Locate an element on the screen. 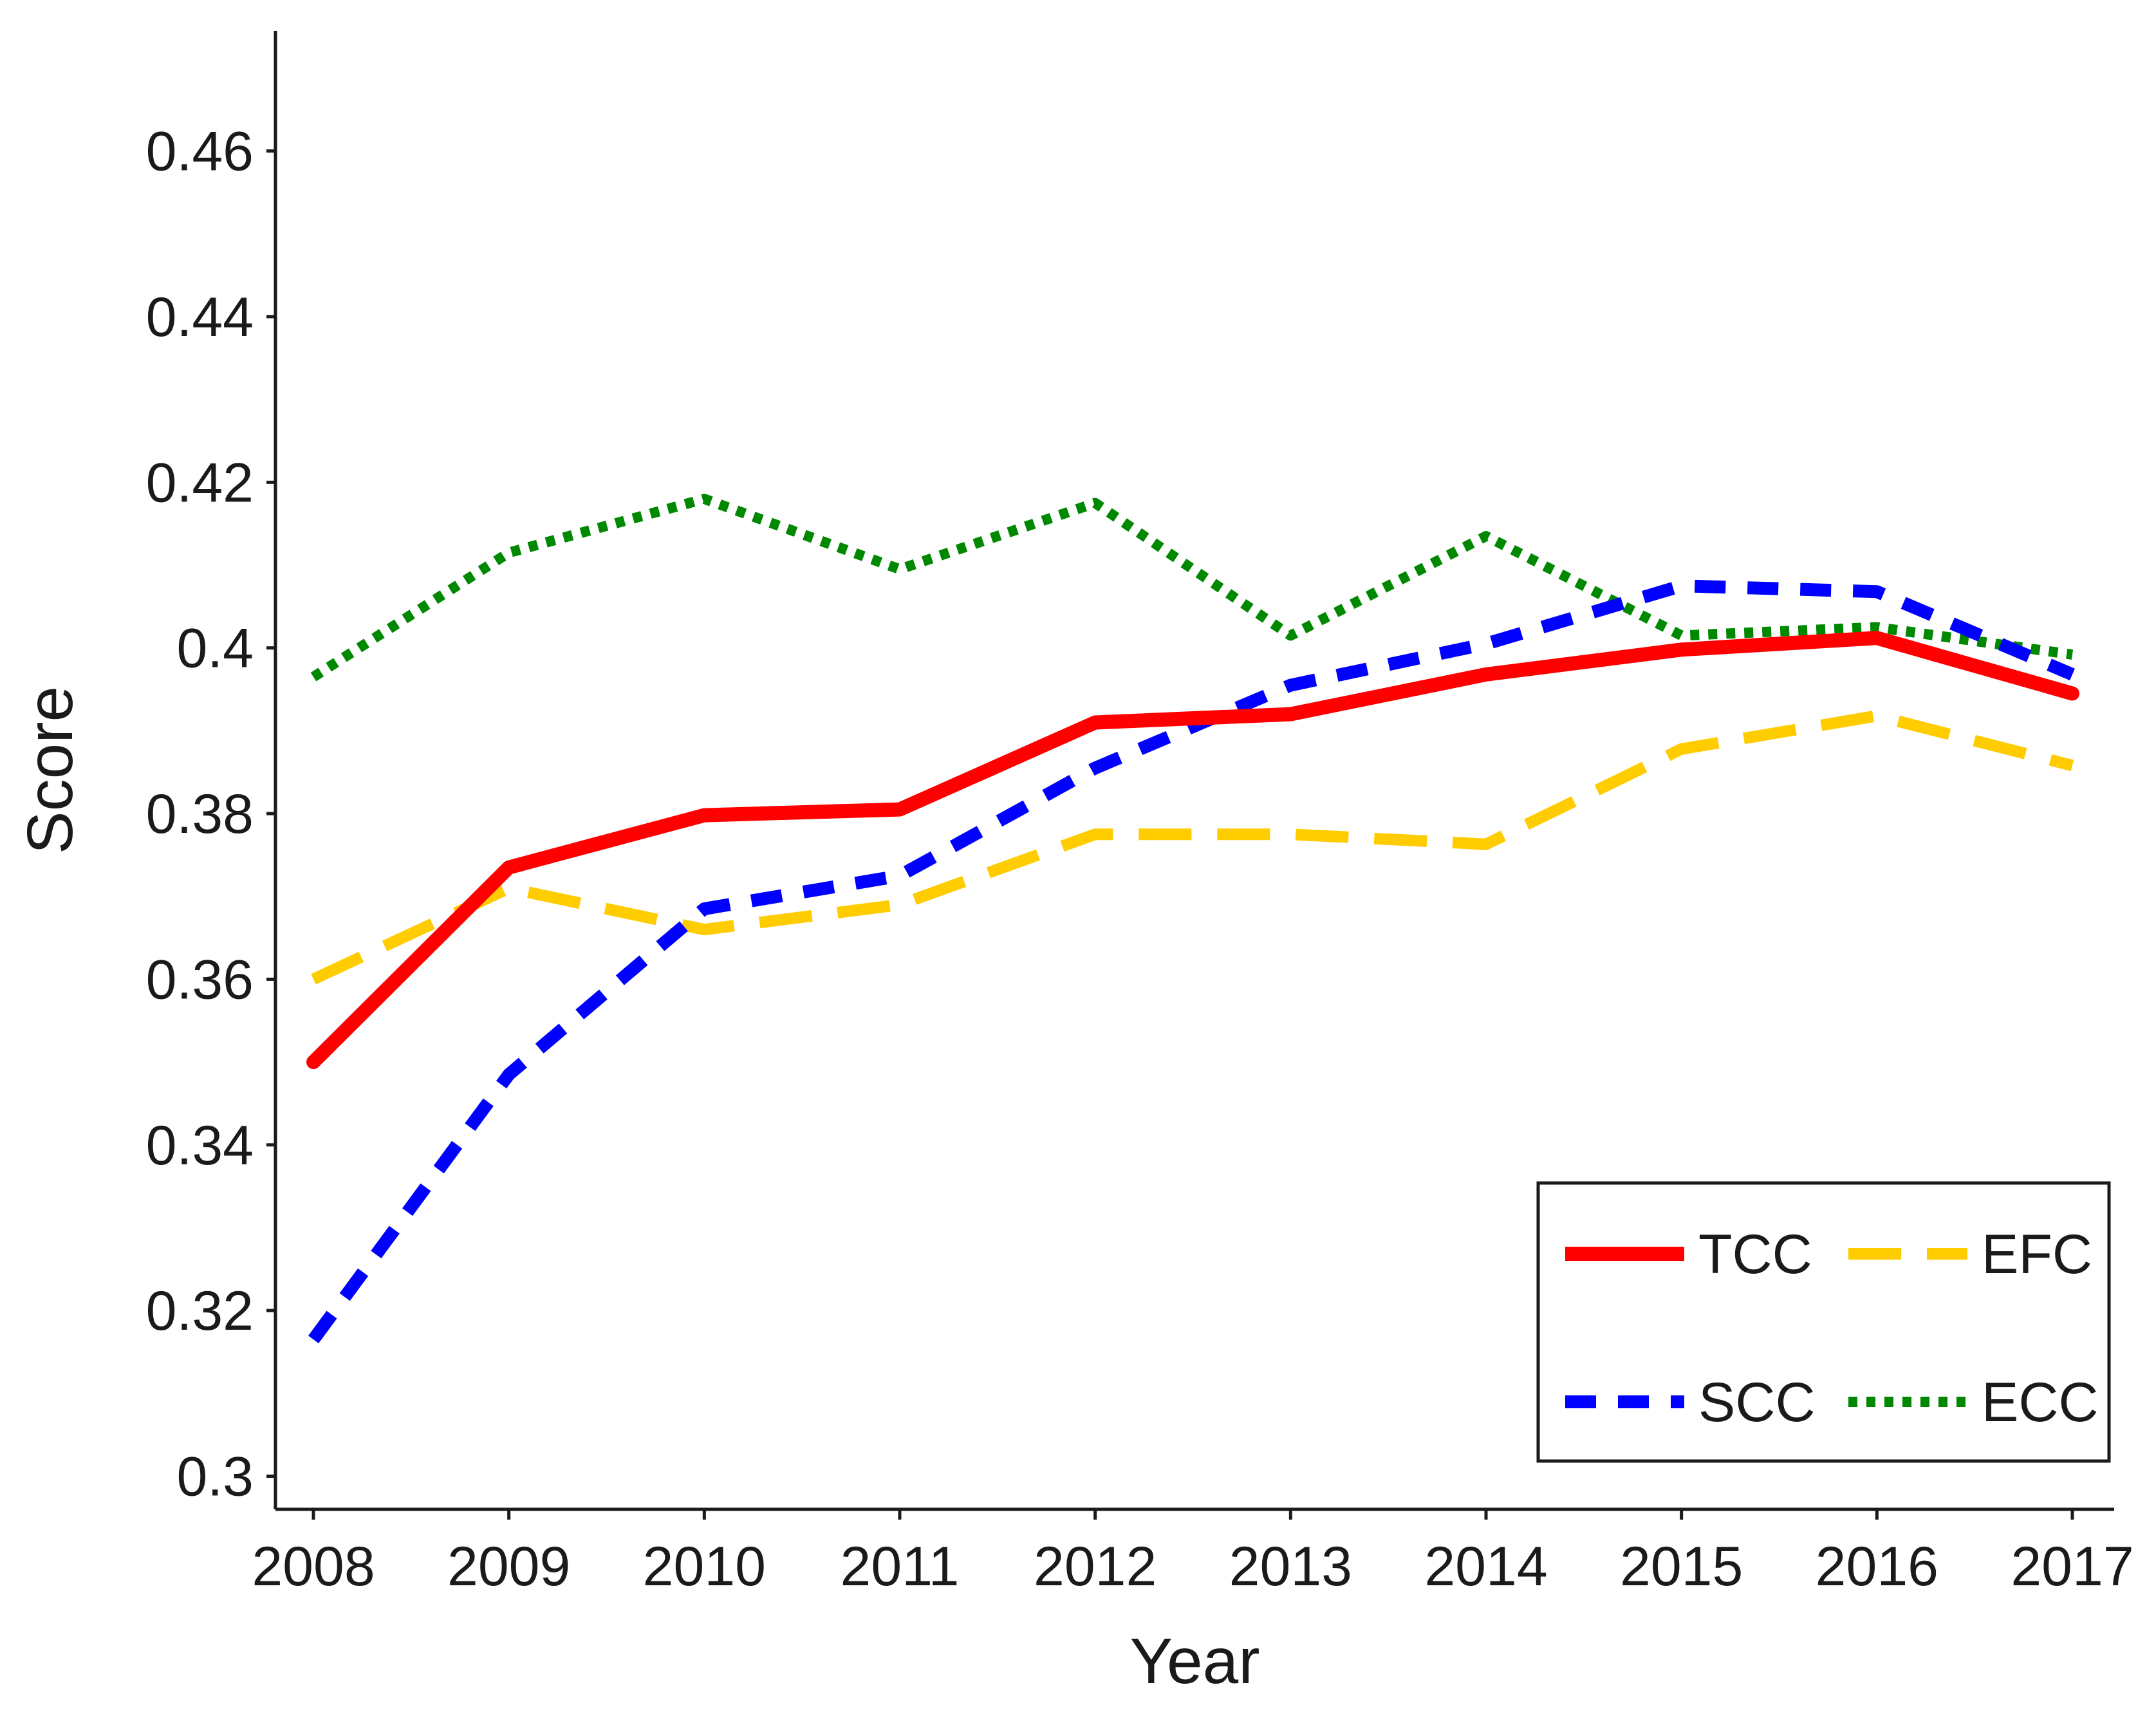  x-axis-title: Year is located at coordinates (1194, 1661).